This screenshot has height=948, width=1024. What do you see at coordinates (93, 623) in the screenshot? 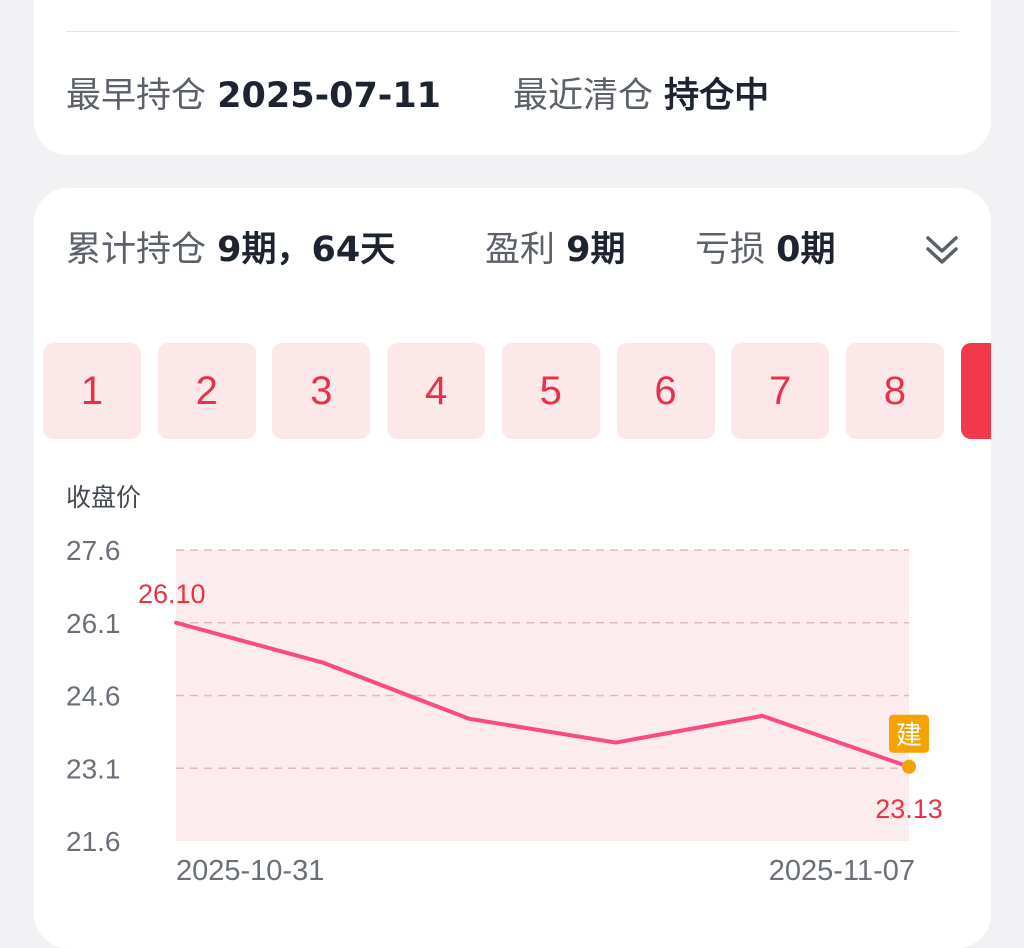
I see `y-tick-label: 26.1` at bounding box center [93, 623].